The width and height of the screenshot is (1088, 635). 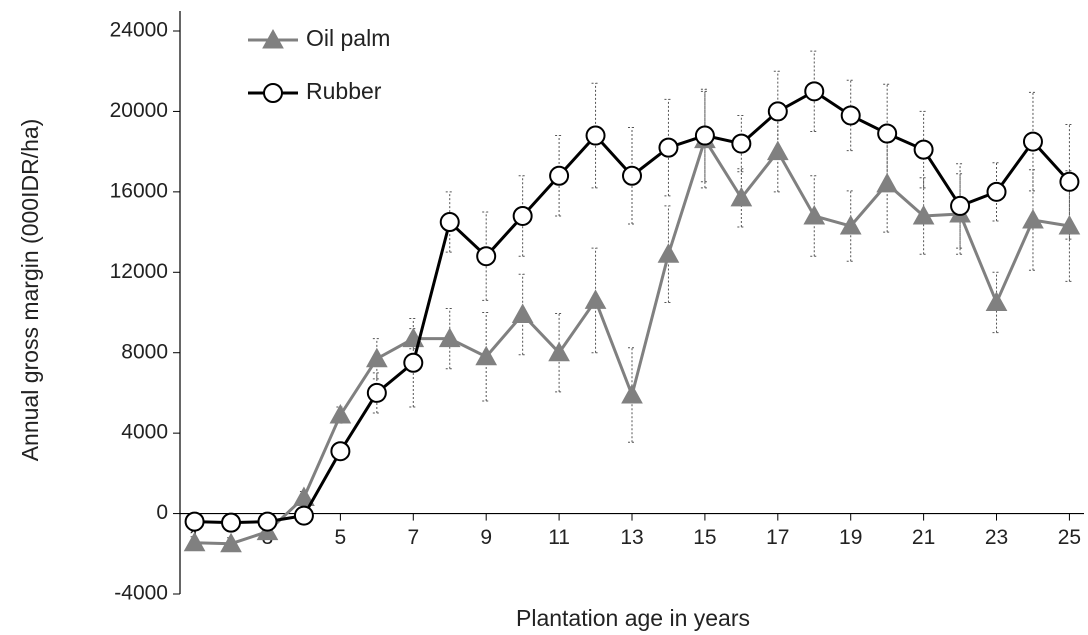 I want to click on x-tick-label: 21, so click(x=923, y=537).